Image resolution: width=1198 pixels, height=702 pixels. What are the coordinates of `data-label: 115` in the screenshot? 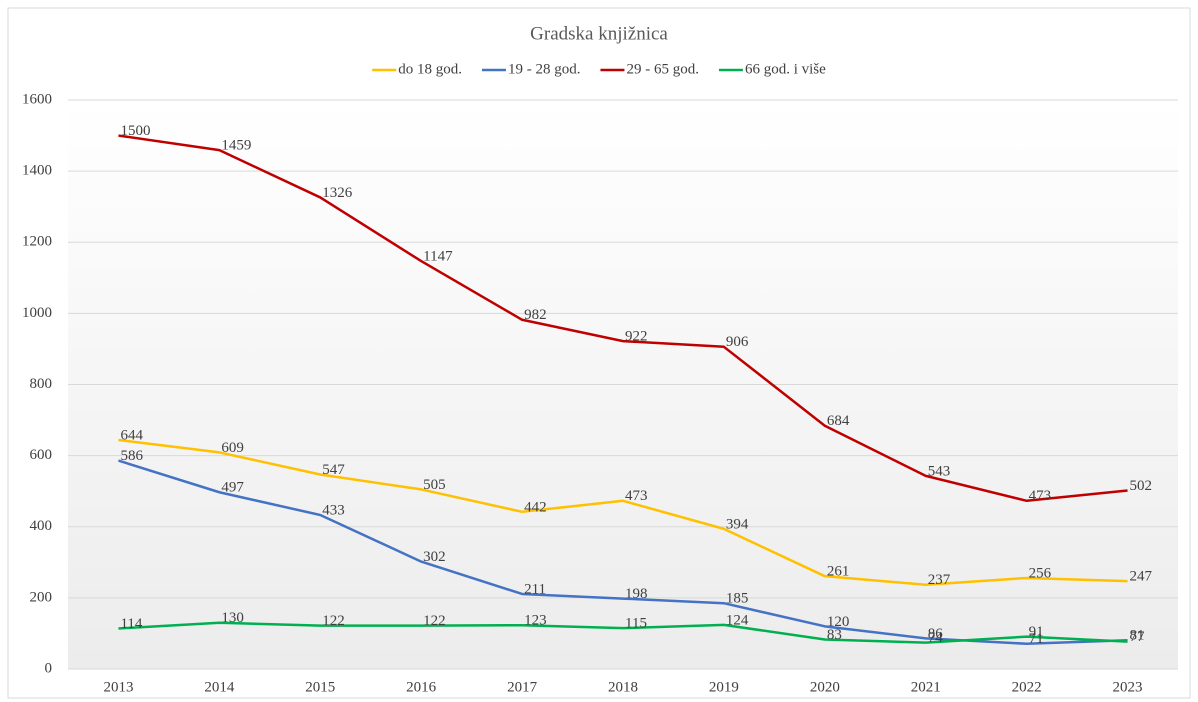 It's located at (636, 624).